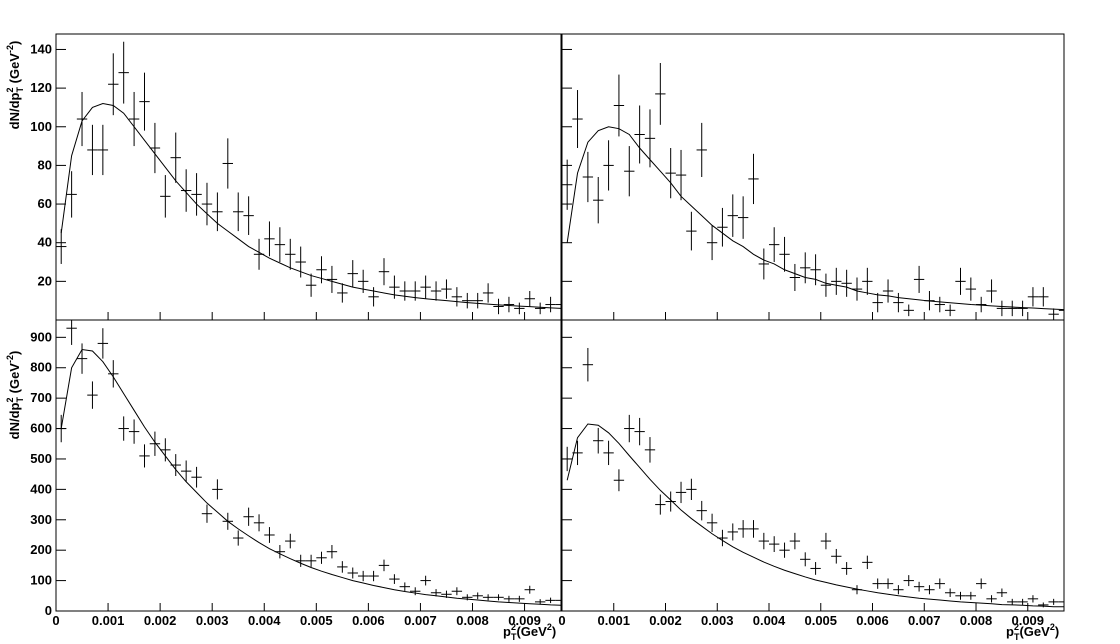 This screenshot has height=644, width=1120. I want to click on y-tick-label: 60, so click(45, 203).